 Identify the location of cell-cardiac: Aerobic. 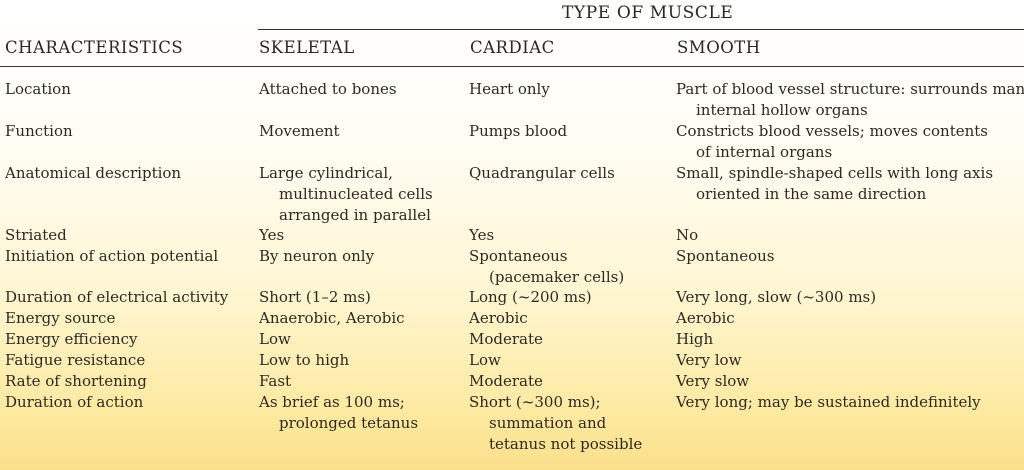
(498, 318).